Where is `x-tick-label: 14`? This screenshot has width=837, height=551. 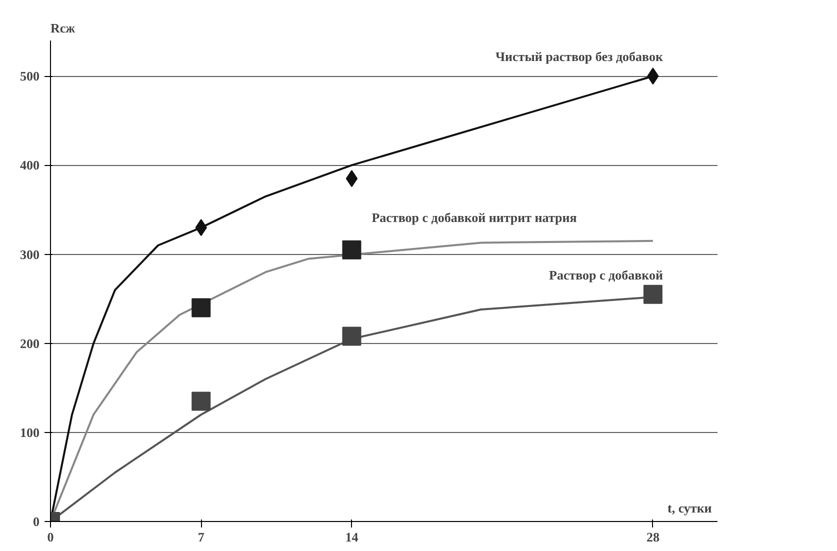 x-tick-label: 14 is located at coordinates (352, 537).